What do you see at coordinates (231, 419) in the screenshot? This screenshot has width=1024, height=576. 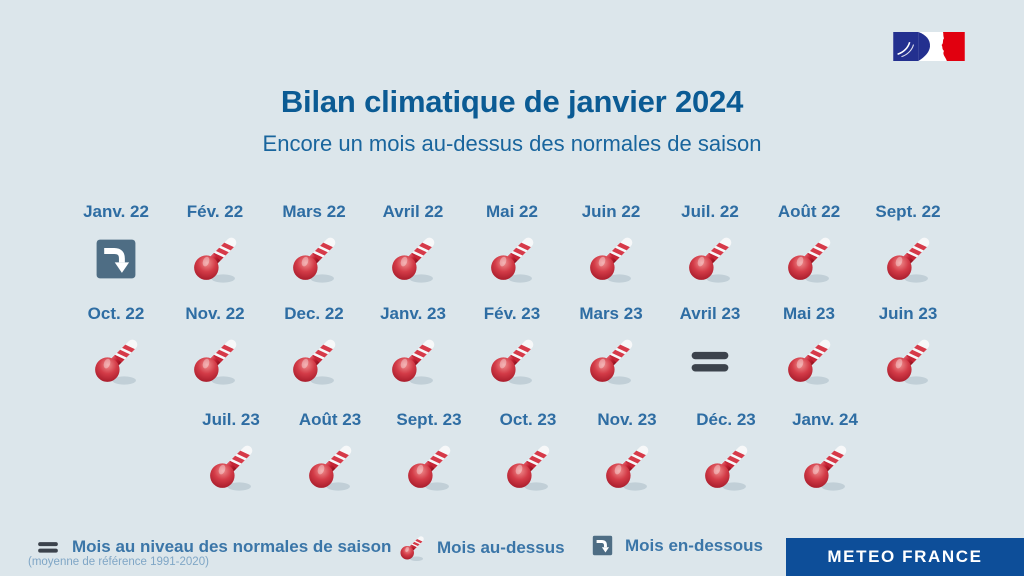 I see `month-label: Juil. 23` at bounding box center [231, 419].